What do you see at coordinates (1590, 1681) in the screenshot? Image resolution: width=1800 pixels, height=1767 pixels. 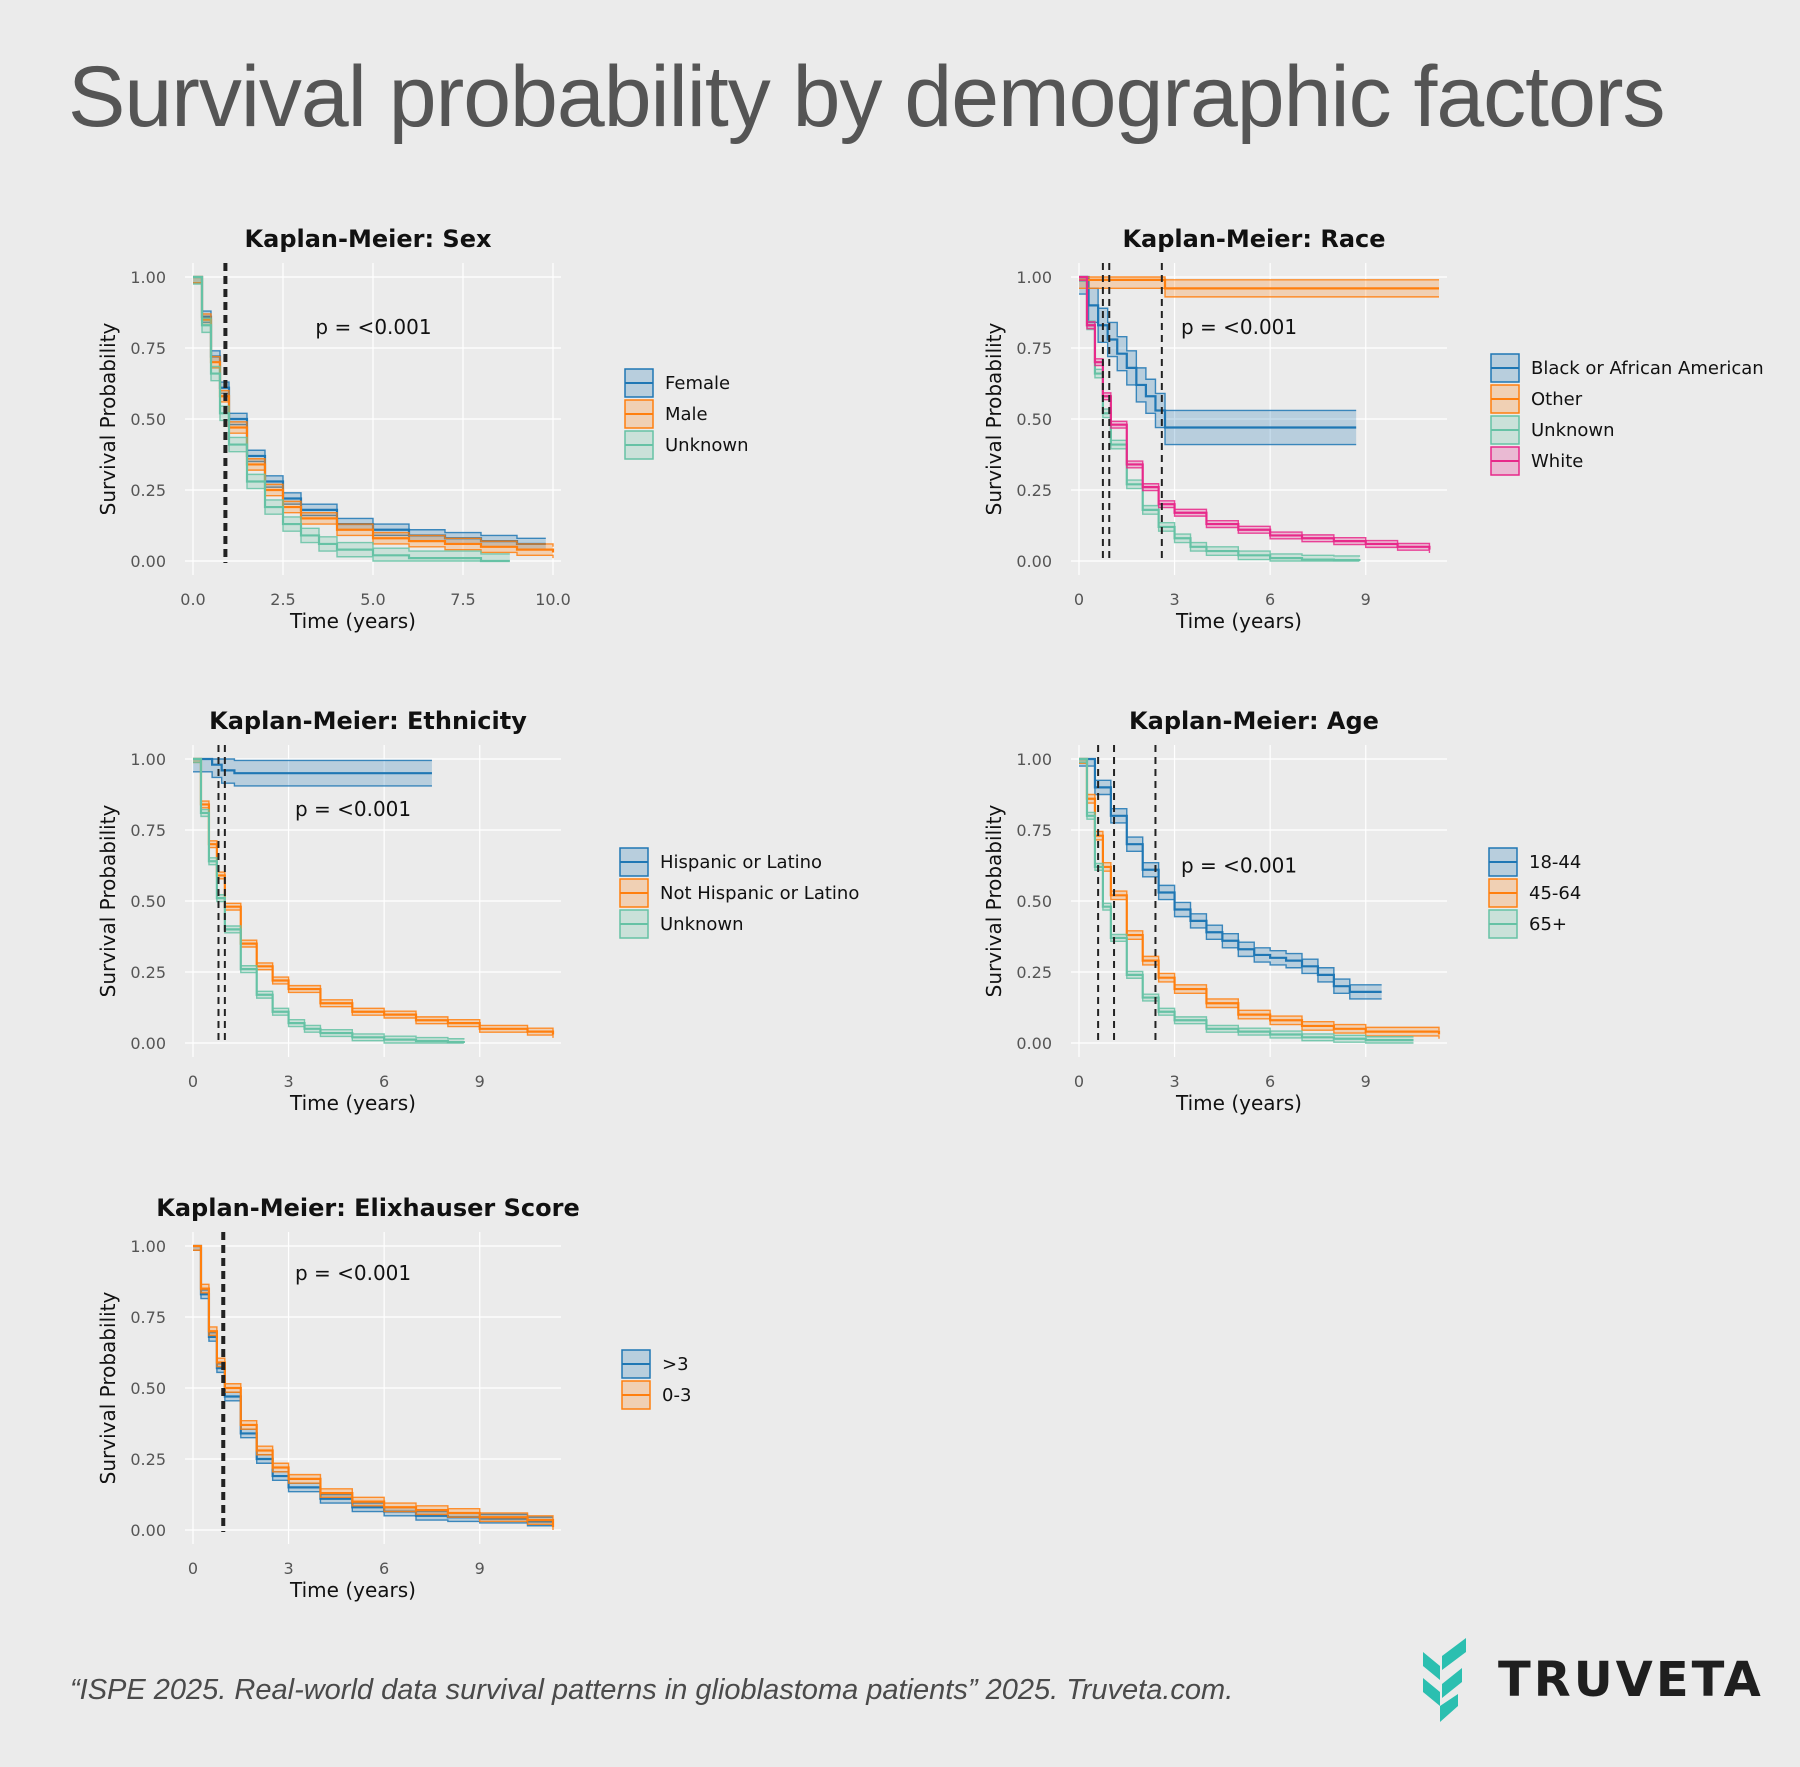 I see `truveta-logo` at bounding box center [1590, 1681].